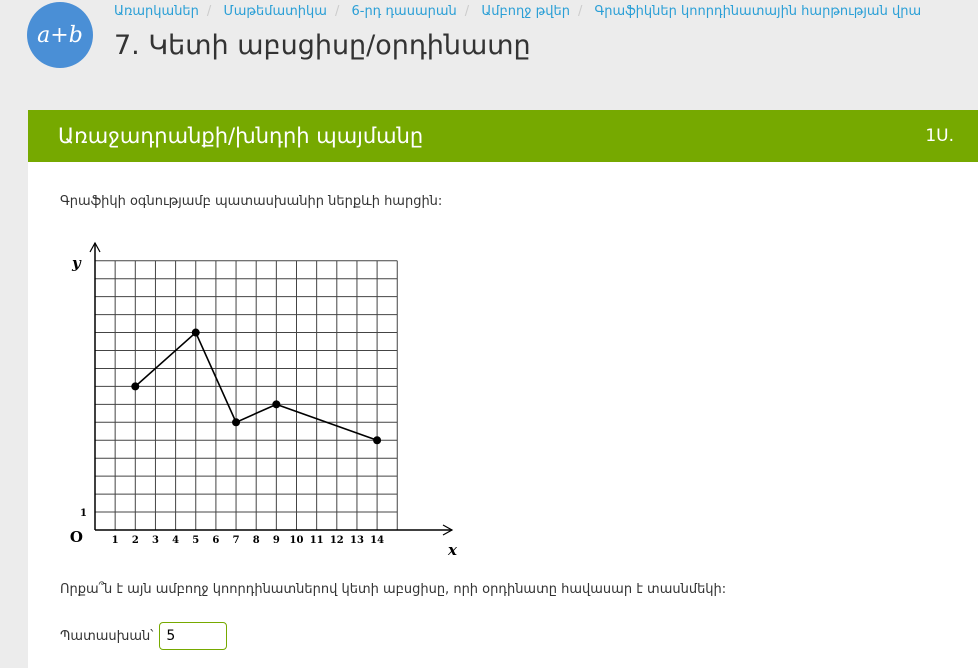 This screenshot has height=668, width=978. Describe the element at coordinates (357, 540) in the screenshot. I see `x-tick-label: 13` at that location.